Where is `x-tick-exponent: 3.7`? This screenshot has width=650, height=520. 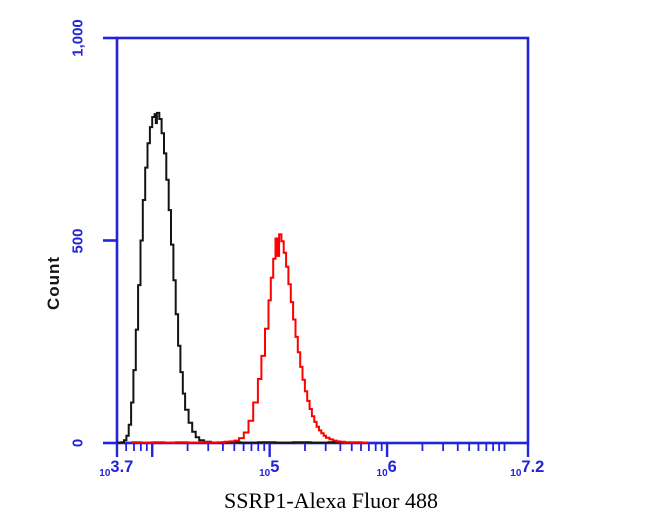 x-tick-exponent: 3.7 is located at coordinates (122, 467).